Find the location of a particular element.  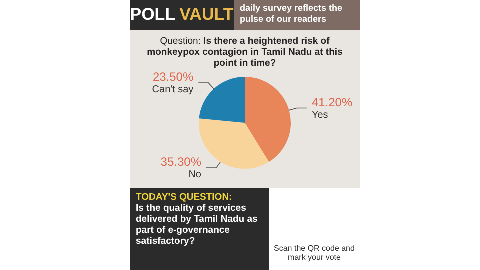

text: Question: Is there a heightened risk of monkeypox contagion in Tamil Nadu at this point in time? is located at coordinates (245, 52).